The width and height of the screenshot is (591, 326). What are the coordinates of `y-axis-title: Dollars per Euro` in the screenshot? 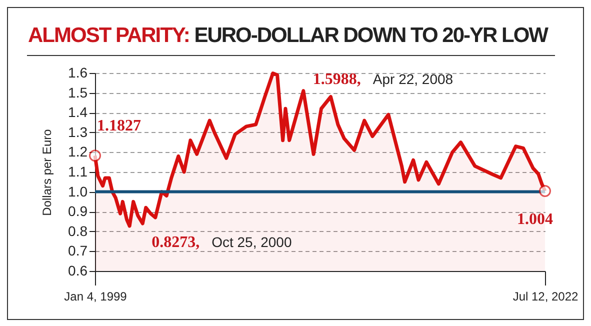 It's located at (47, 172).